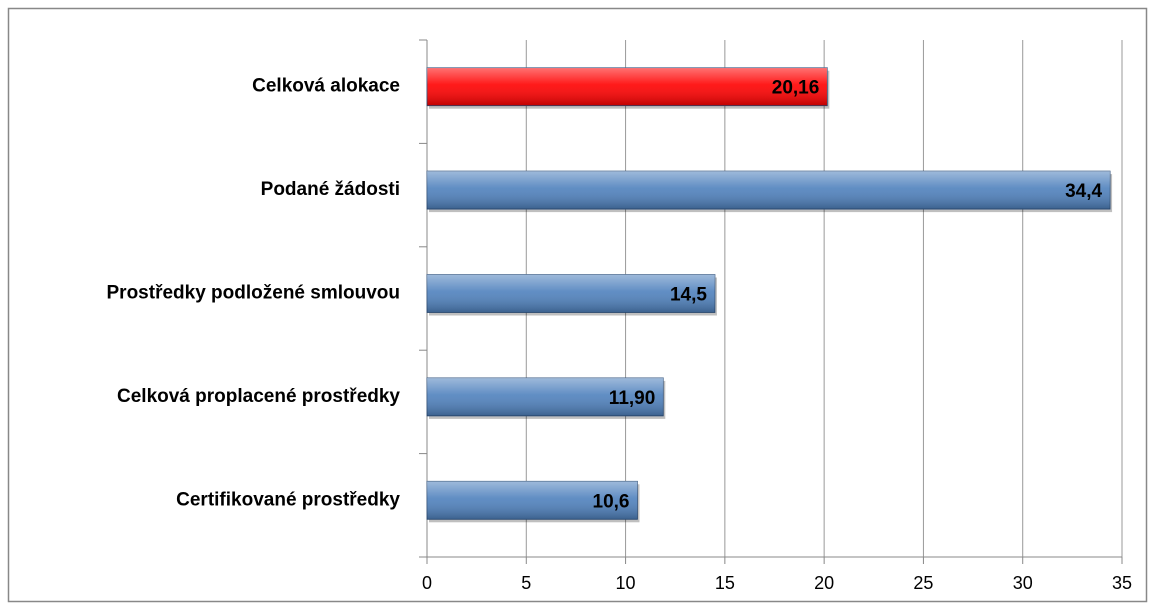  Describe the element at coordinates (632, 398) in the screenshot. I see `value-label: 11,90` at that location.